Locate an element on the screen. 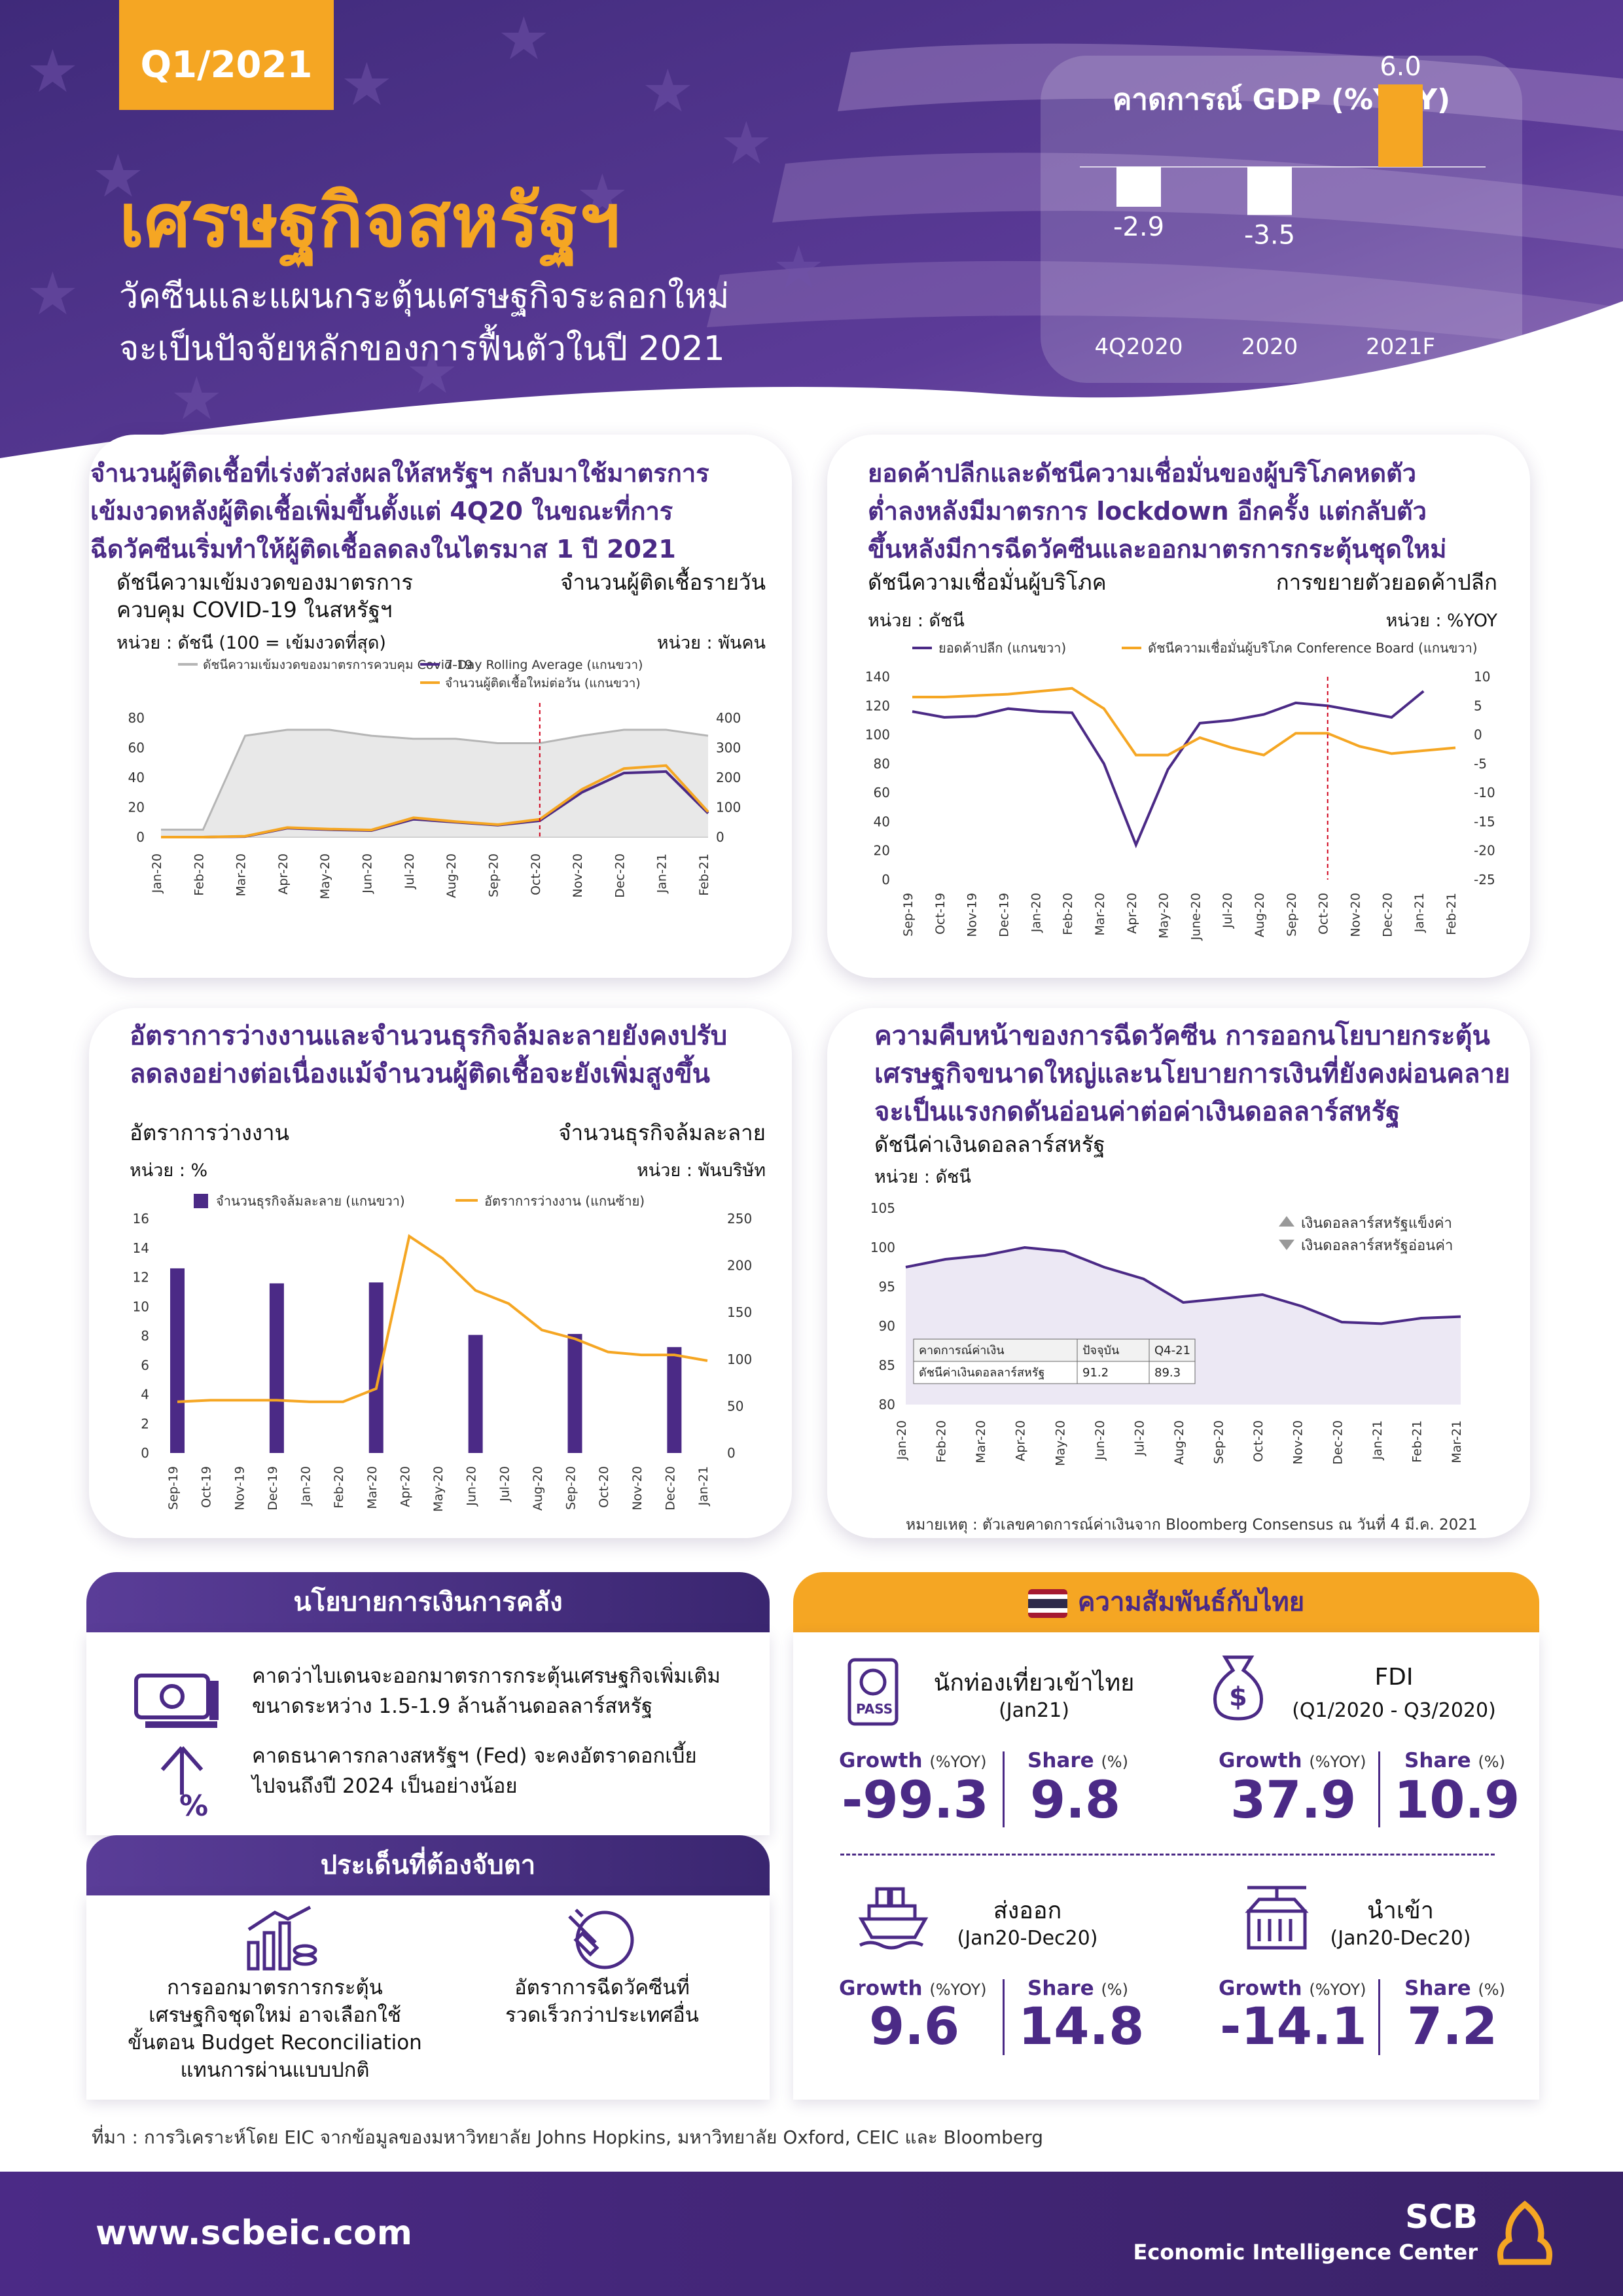  dollar-down-arrow-icon is located at coordinates (1286, 1245).